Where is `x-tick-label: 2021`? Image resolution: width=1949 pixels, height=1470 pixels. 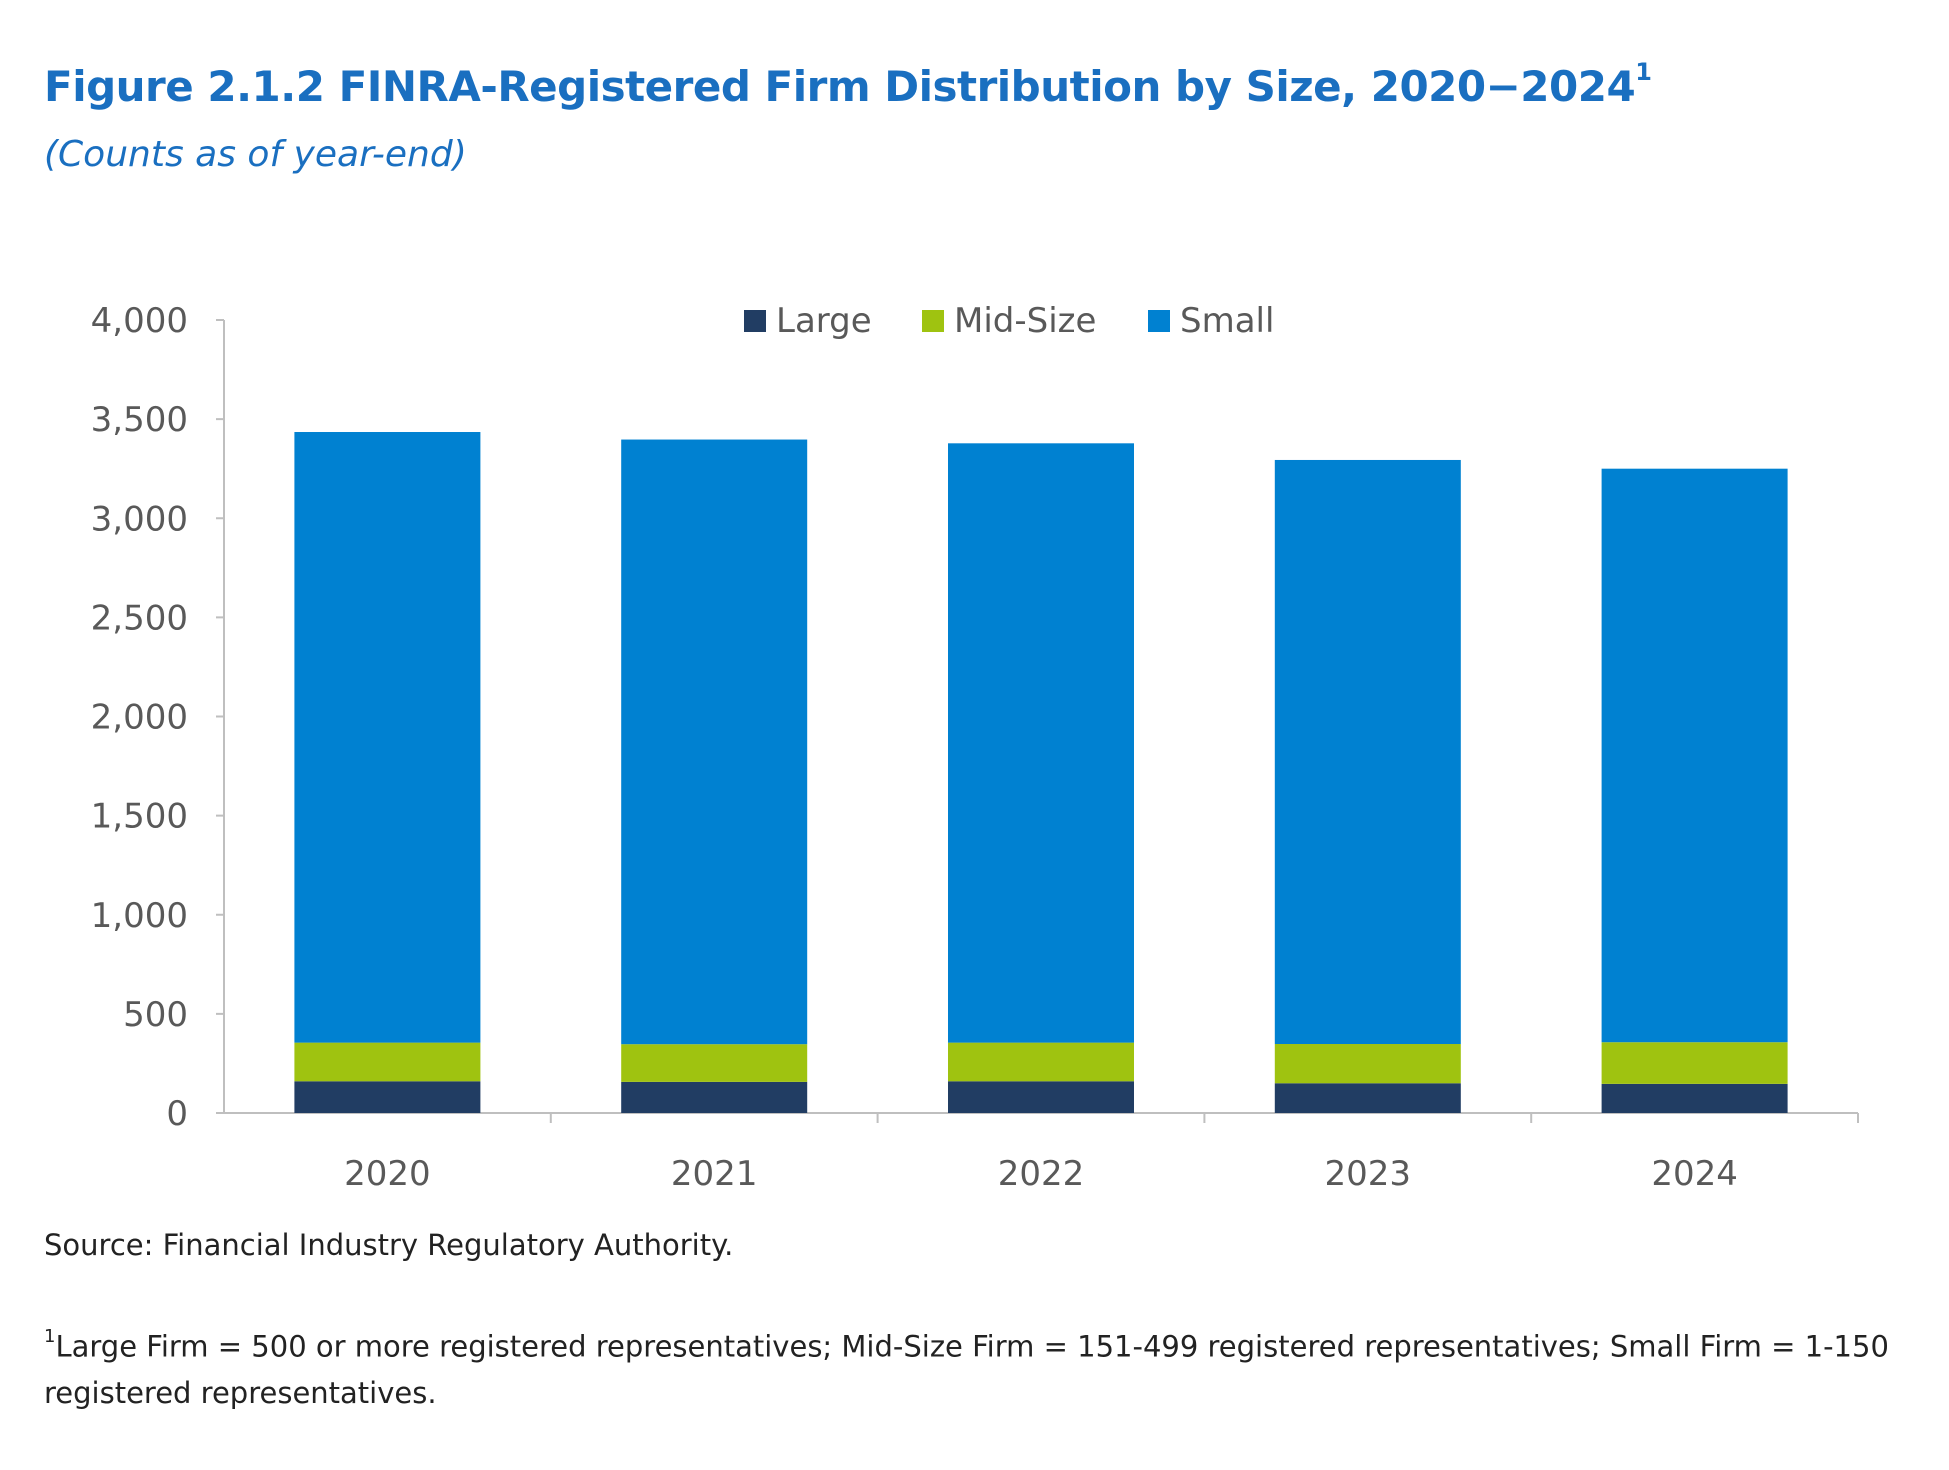
x-tick-label: 2021 is located at coordinates (714, 1174).